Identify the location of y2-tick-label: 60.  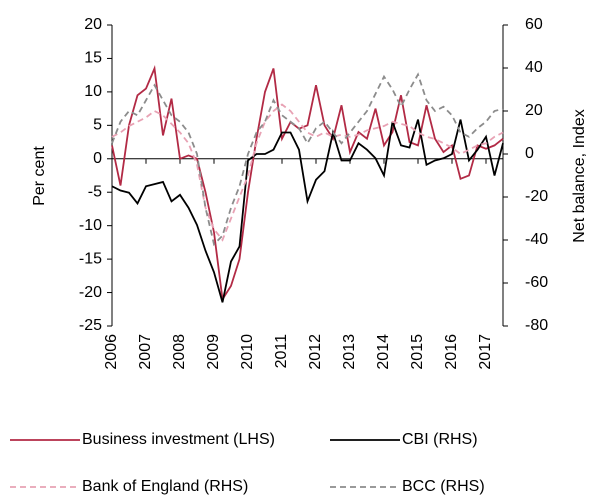
(534, 24).